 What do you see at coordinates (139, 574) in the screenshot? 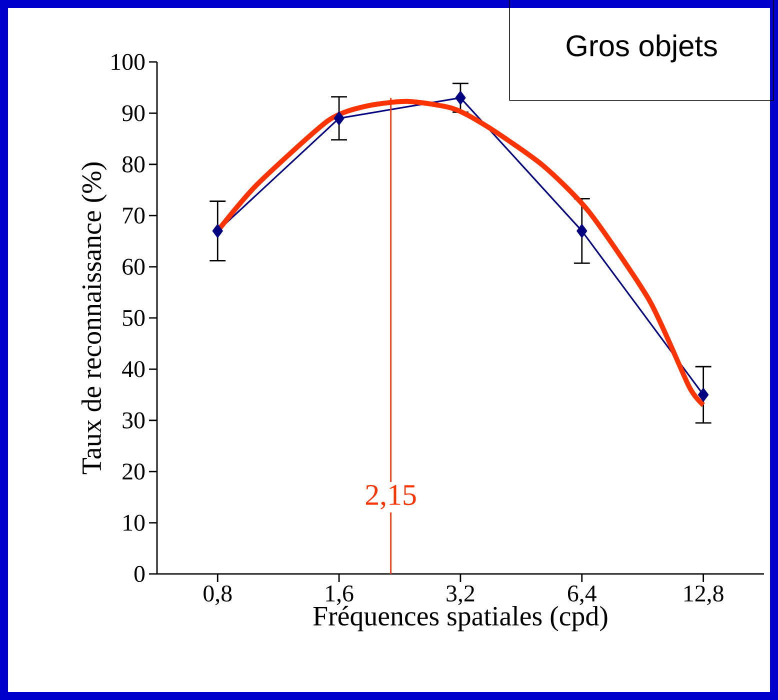
I see `y-tick-label: 0` at bounding box center [139, 574].